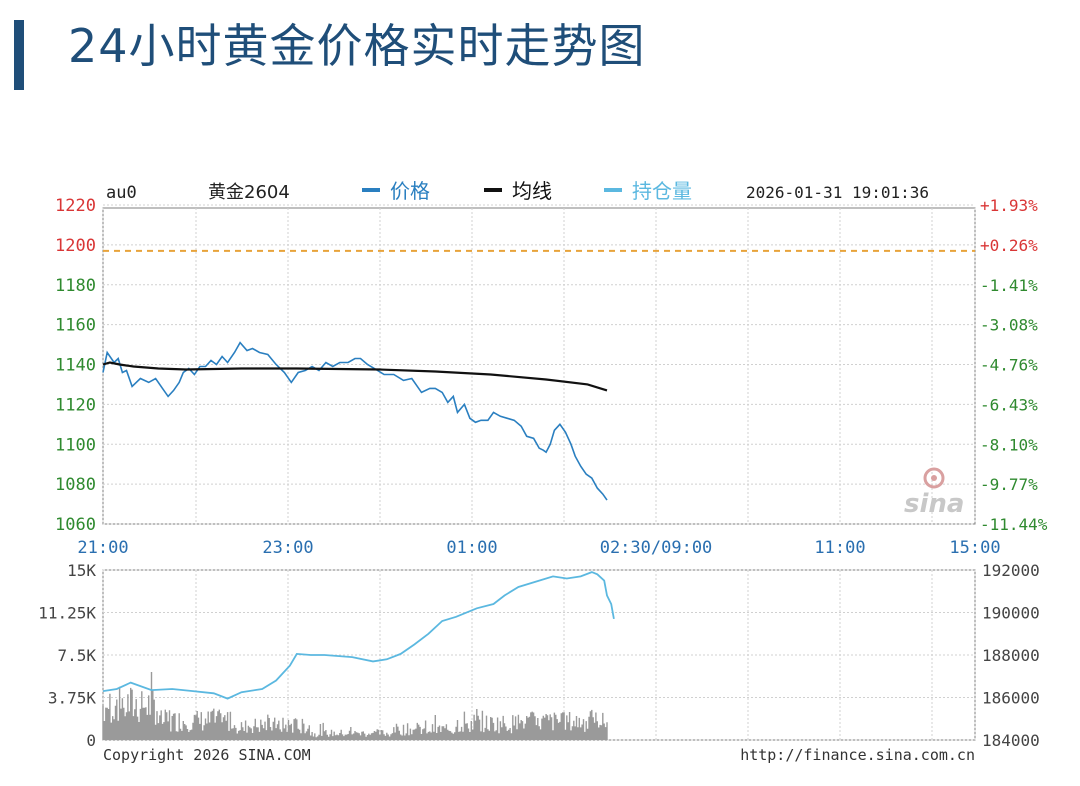 Image resolution: width=1080 pixels, height=786 pixels. What do you see at coordinates (410, 191) in the screenshot?
I see `legend-price-label: 价格` at bounding box center [410, 191].